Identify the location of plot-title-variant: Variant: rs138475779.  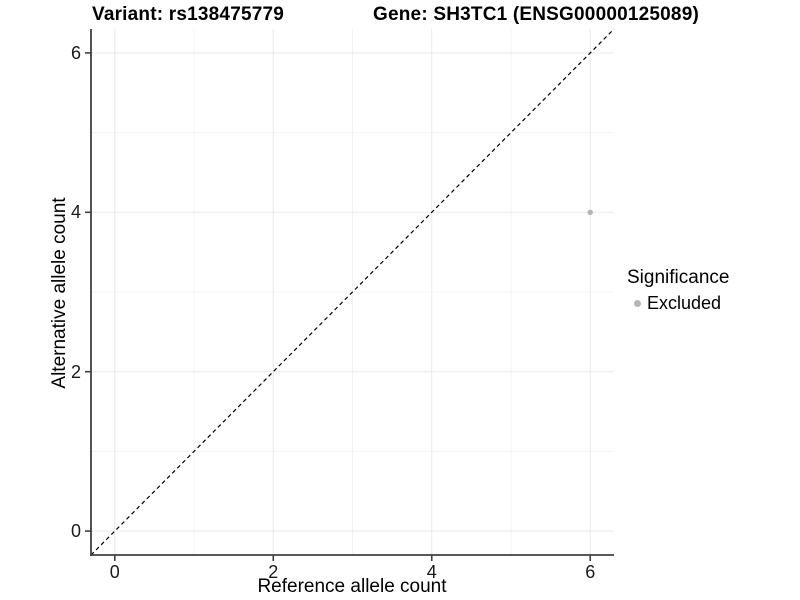
(188, 14).